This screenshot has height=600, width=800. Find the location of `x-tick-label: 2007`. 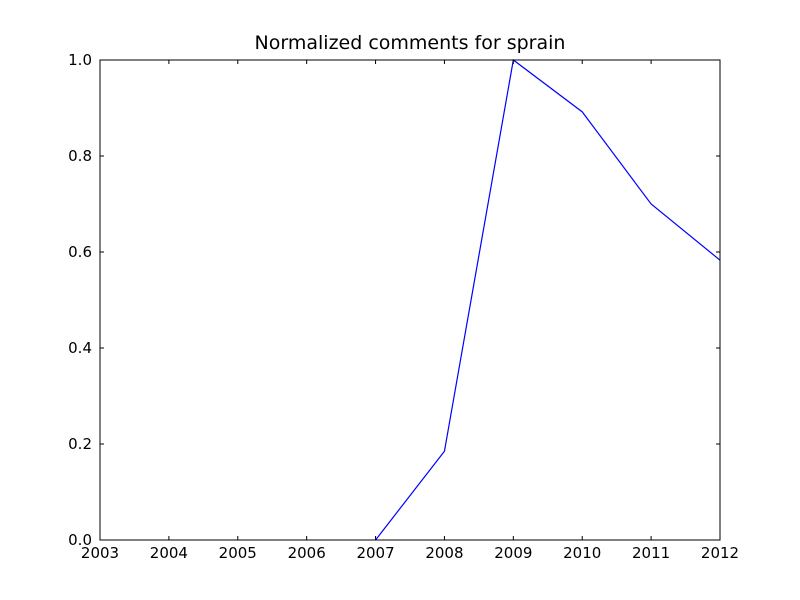

x-tick-label: 2007 is located at coordinates (375, 553).